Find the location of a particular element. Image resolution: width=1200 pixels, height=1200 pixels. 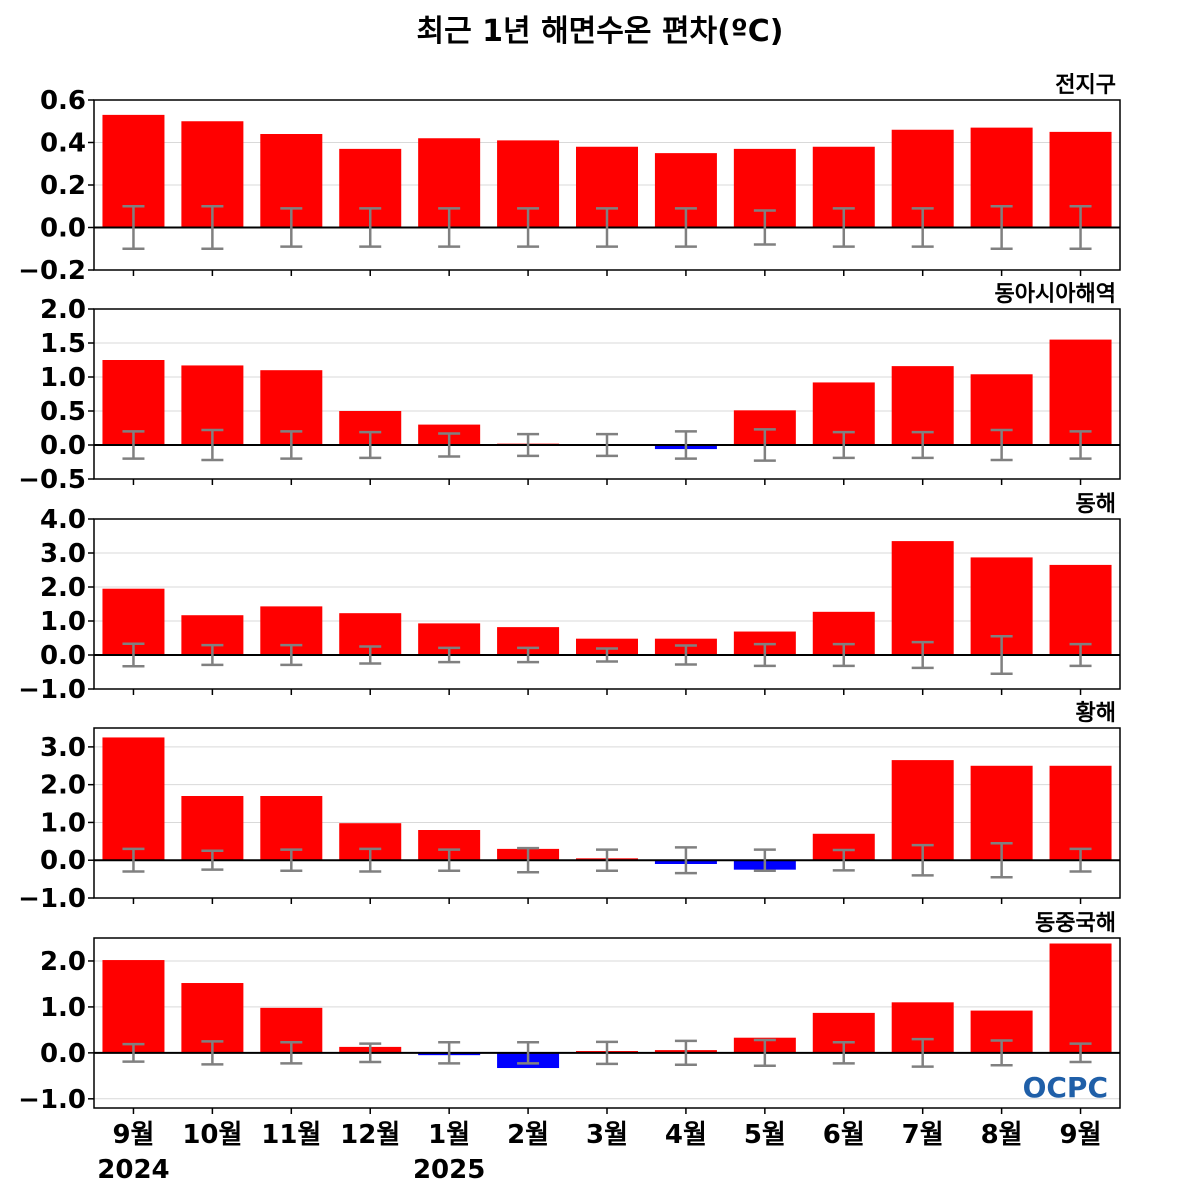

y-tick-label: 0.6 is located at coordinates (63, 101).